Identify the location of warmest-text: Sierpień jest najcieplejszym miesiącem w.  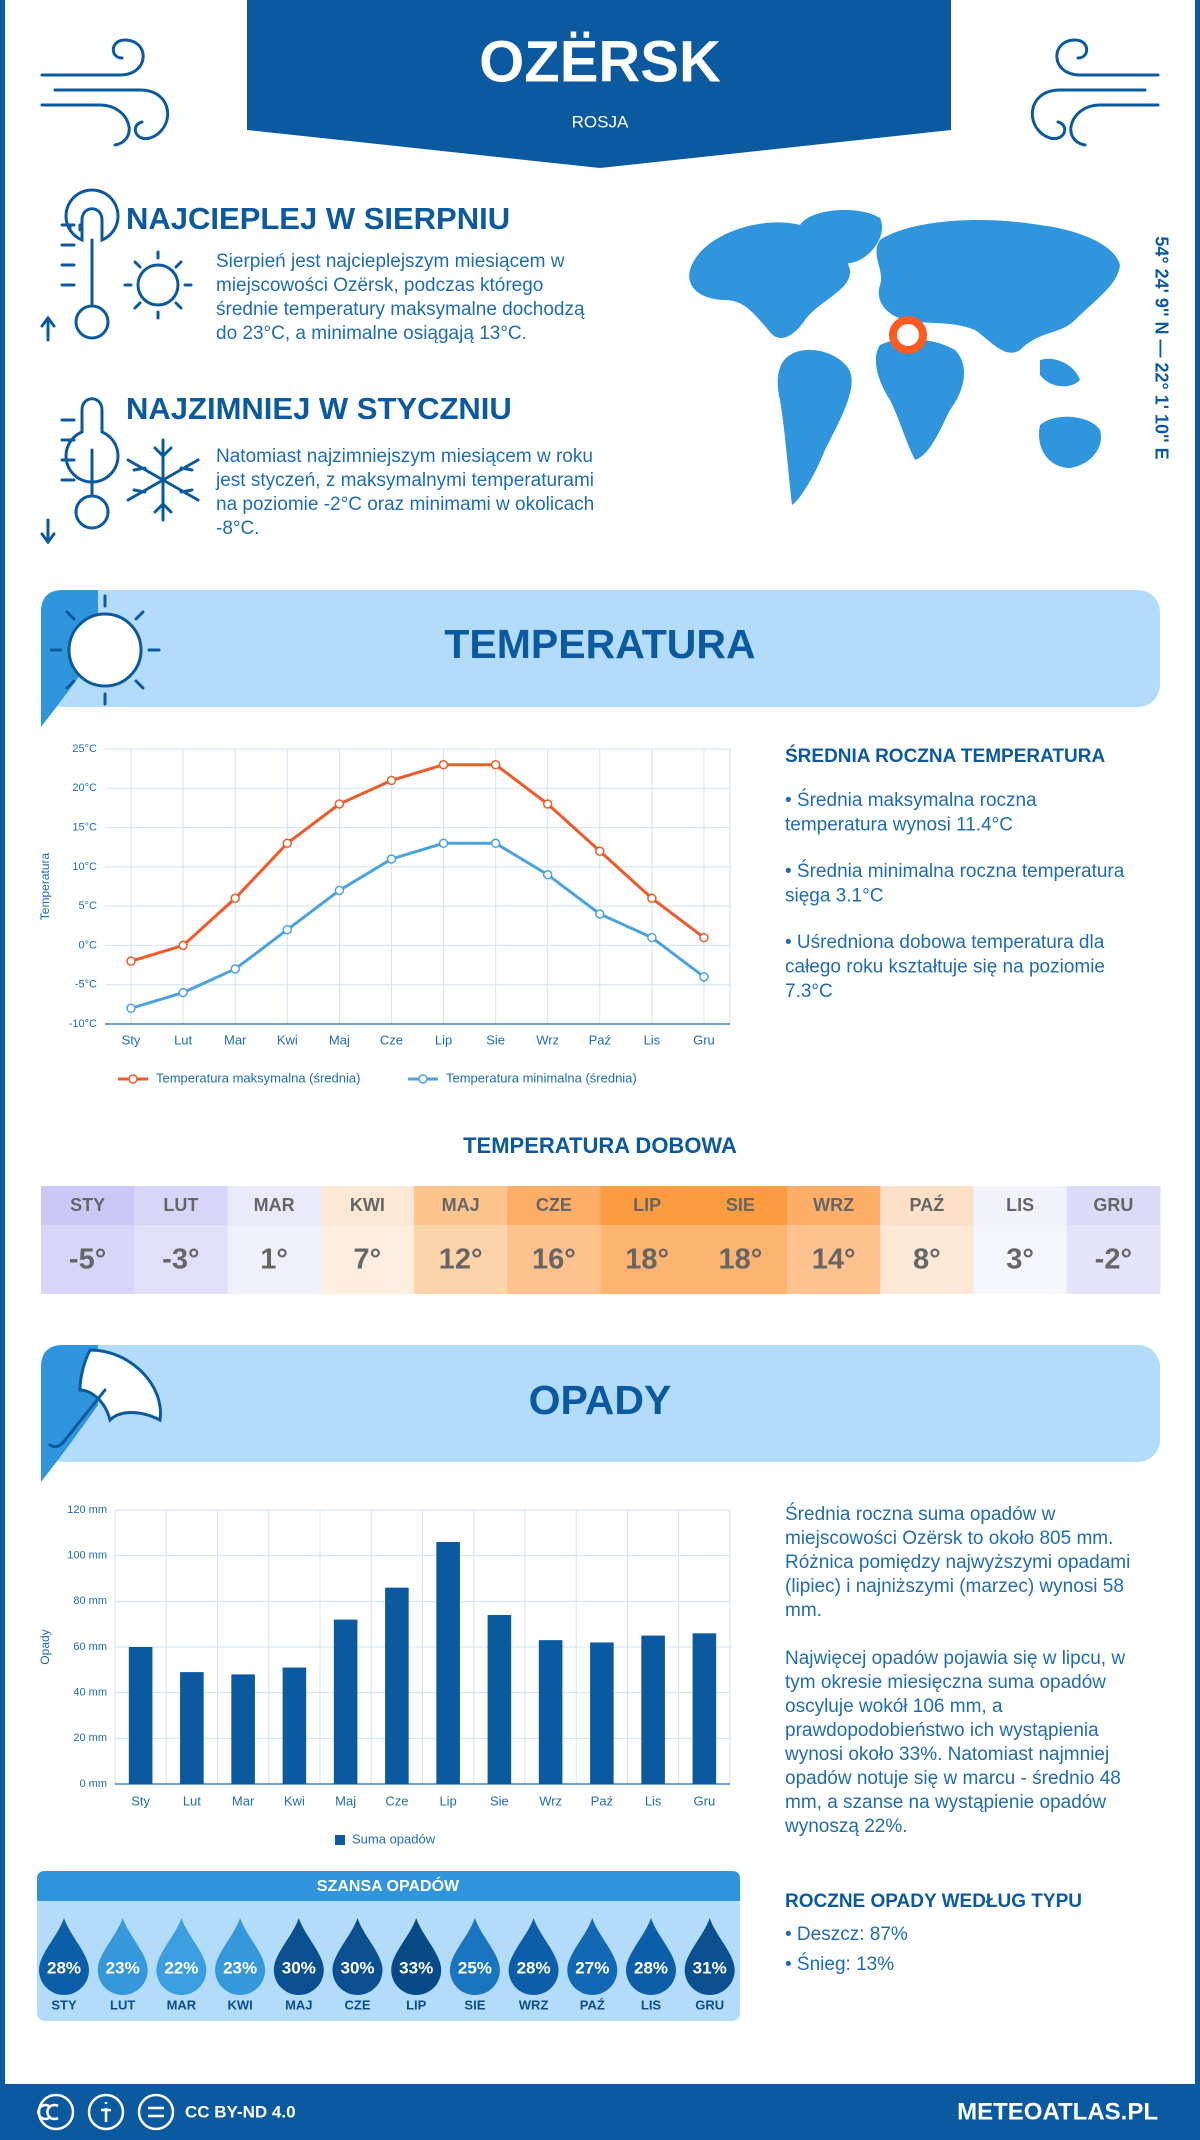
(390, 261).